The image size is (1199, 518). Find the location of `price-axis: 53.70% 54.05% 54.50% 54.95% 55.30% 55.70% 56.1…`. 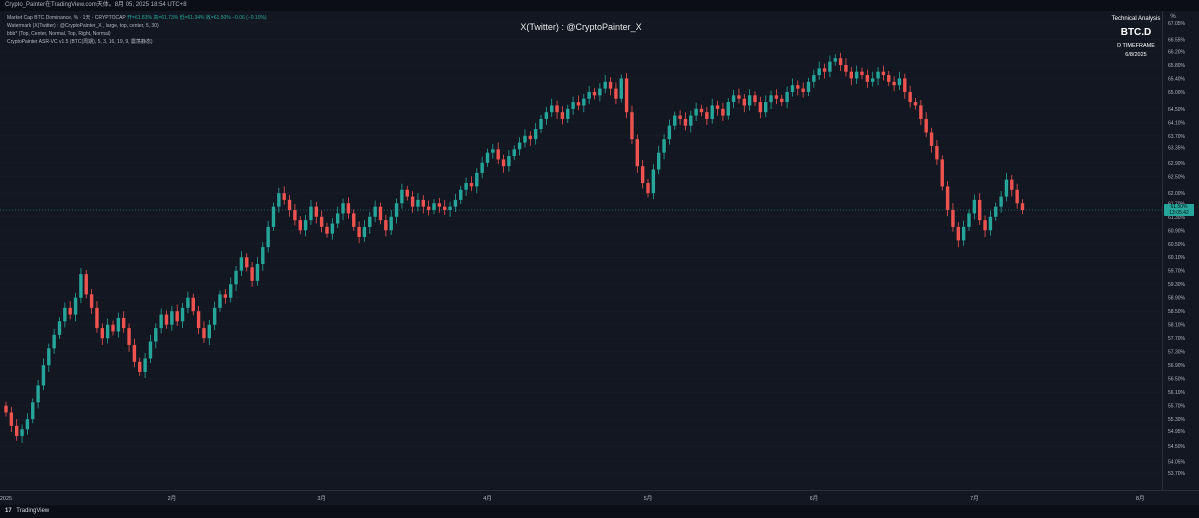

price-axis: 53.70% 54.05% 54.50% 54.95% 55.30% 55.70% 56.1… is located at coordinates (1180, 250).